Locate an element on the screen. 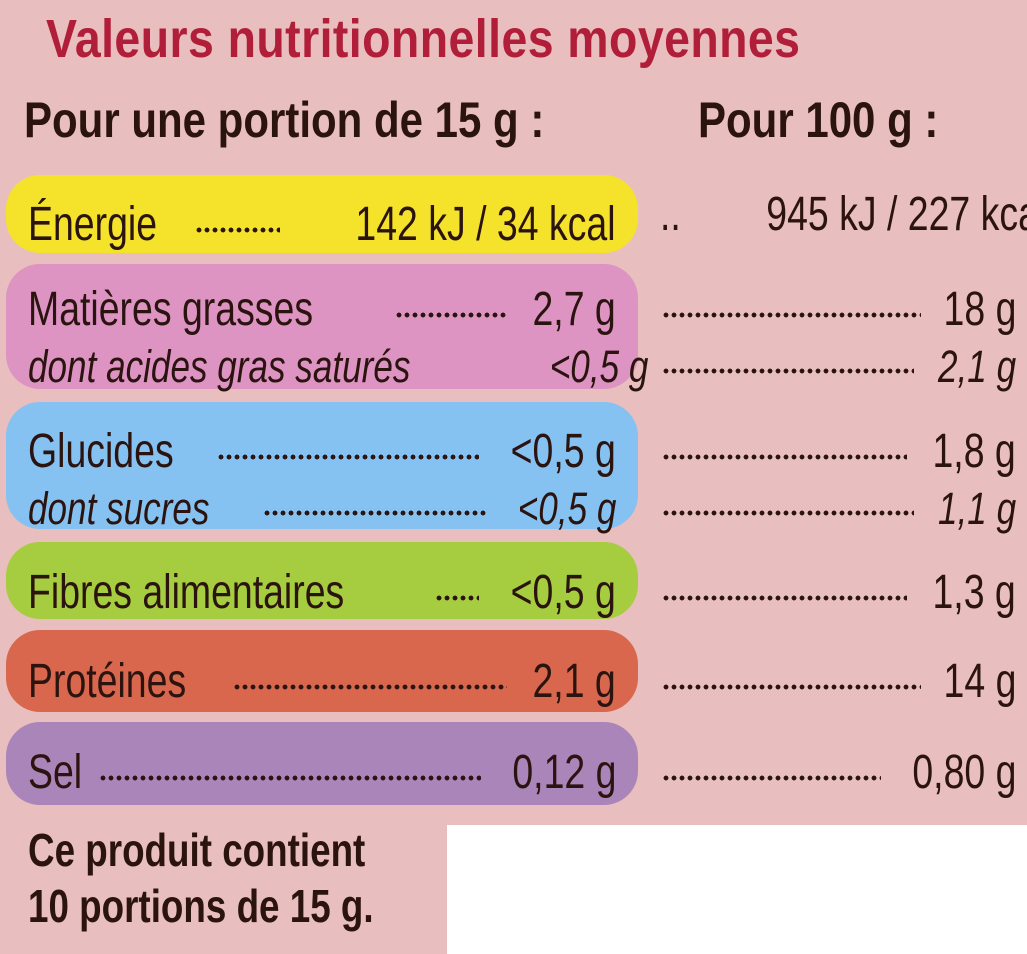 The height and width of the screenshot is (954, 1027). energy-band is located at coordinates (322, 214).